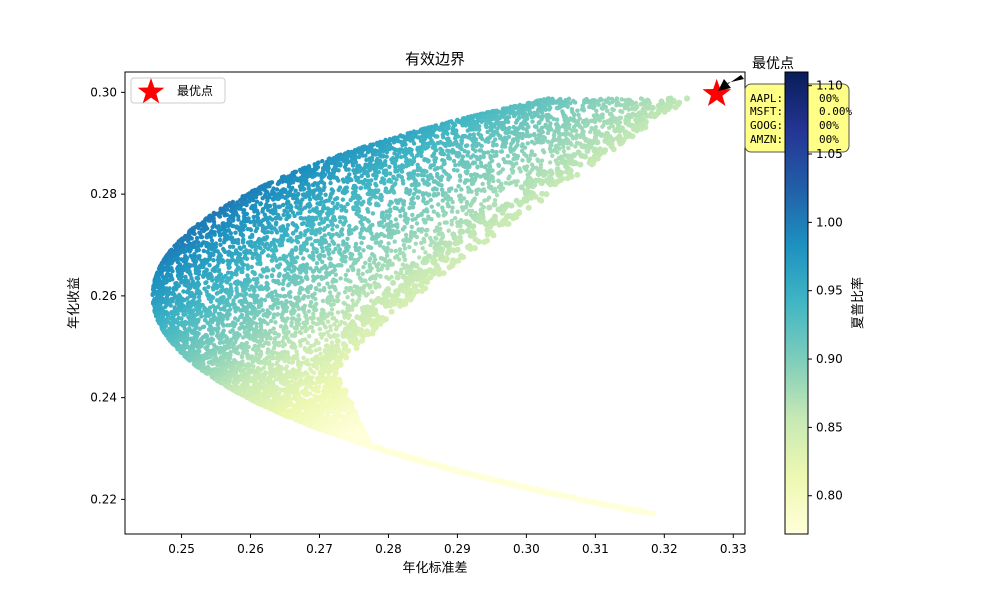 This screenshot has height=600, width=1000. Describe the element at coordinates (435, 59) in the screenshot. I see `chart-title: 有效边界` at that location.